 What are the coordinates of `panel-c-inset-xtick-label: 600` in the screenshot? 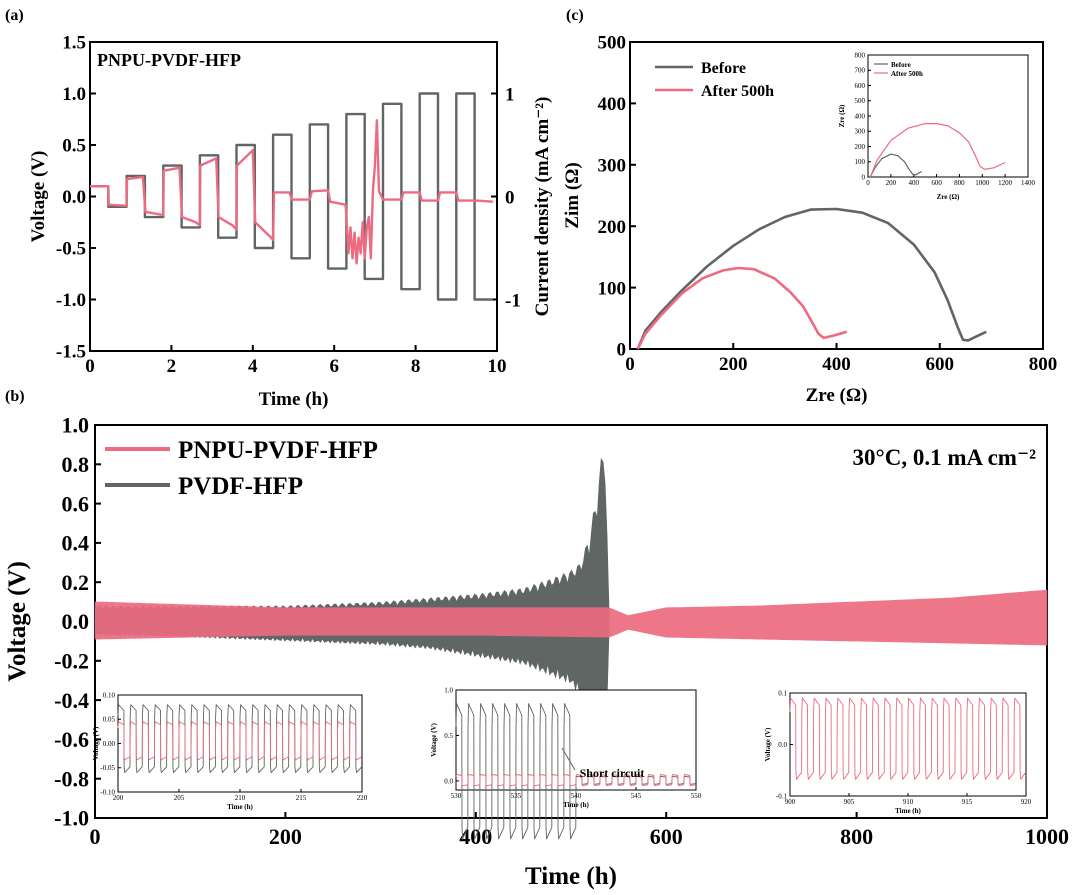 It's located at (936, 183).